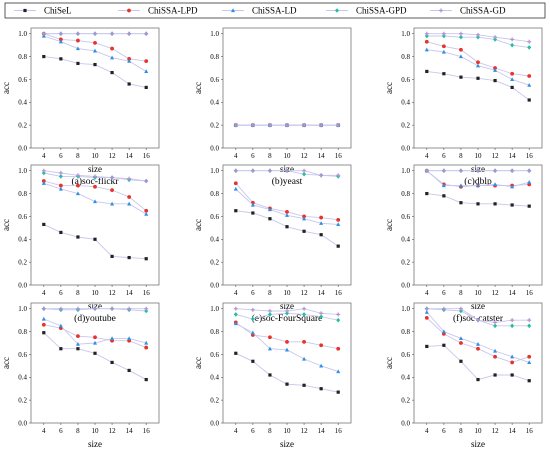 This screenshot has height=449, width=550. What do you see at coordinates (389, 88) in the screenshot?
I see `y-axis-label: acc` at bounding box center [389, 88].